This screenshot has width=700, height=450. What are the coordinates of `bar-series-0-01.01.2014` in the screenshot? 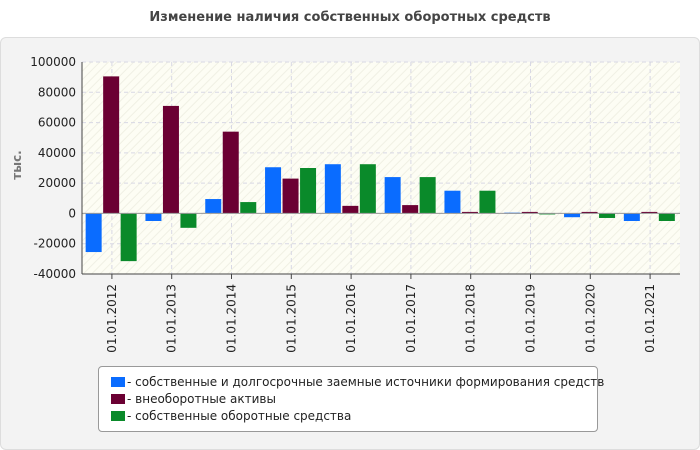 It's located at (213, 206).